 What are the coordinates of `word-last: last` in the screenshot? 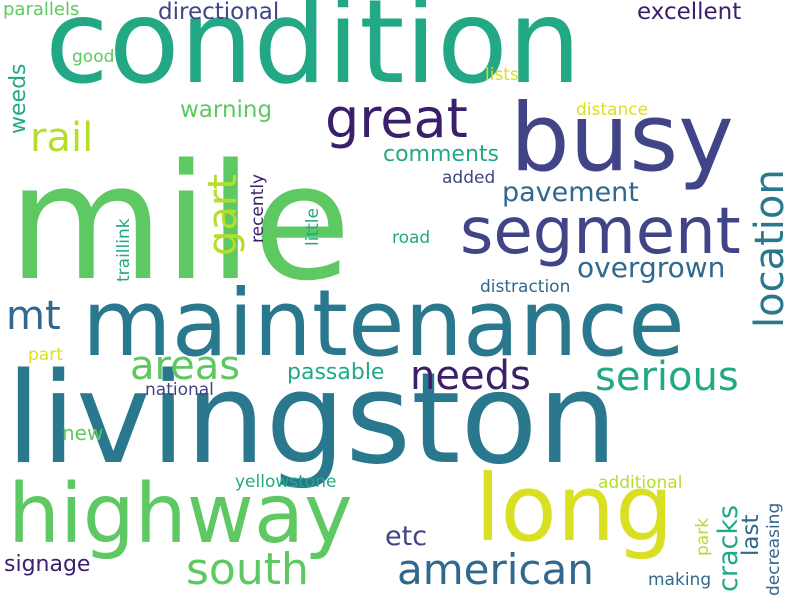 It's located at (751, 535).